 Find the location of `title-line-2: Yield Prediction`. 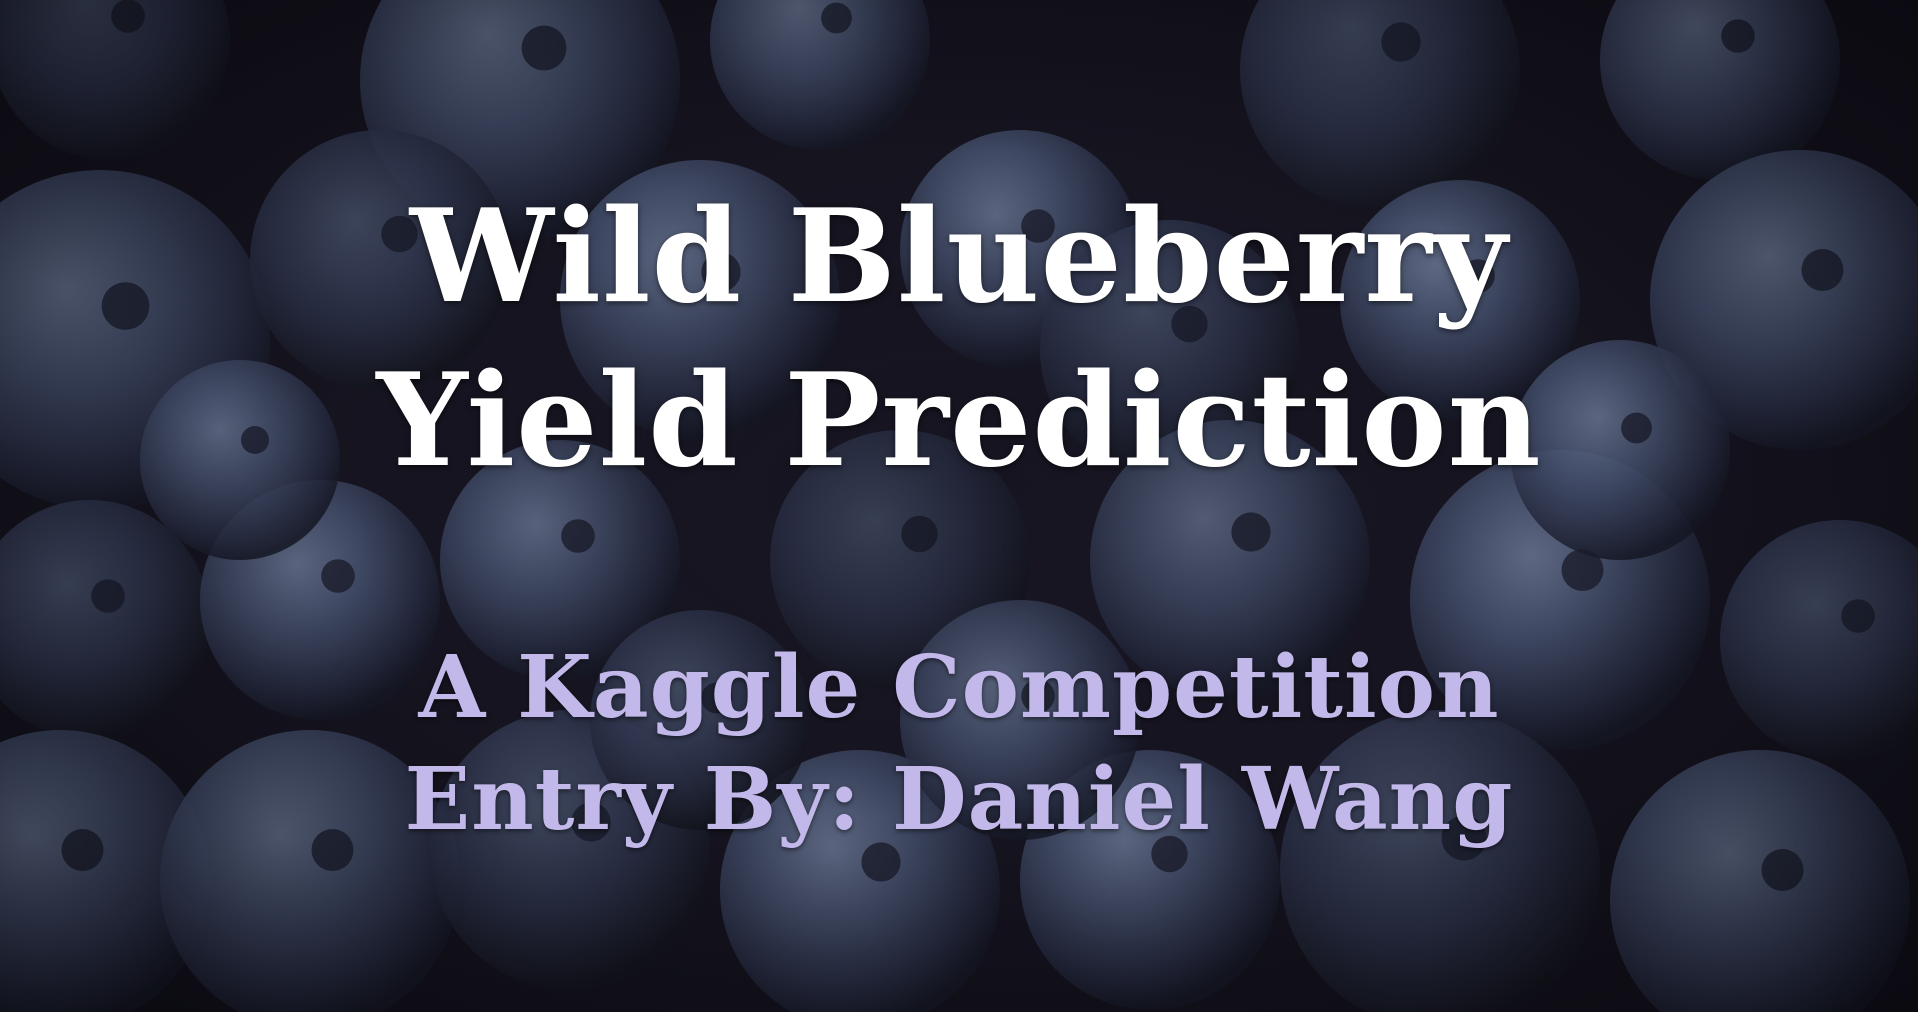

title-line-2: Yield Prediction is located at coordinates (959, 421).